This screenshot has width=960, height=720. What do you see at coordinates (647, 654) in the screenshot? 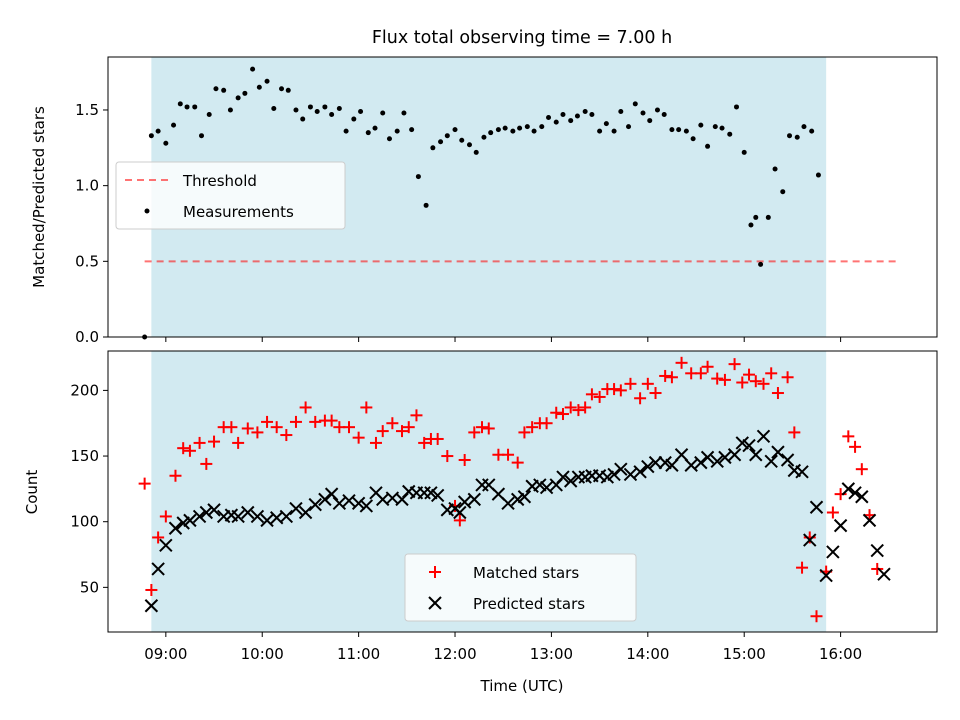
I see `x-tick-label: 14:00` at bounding box center [647, 654].